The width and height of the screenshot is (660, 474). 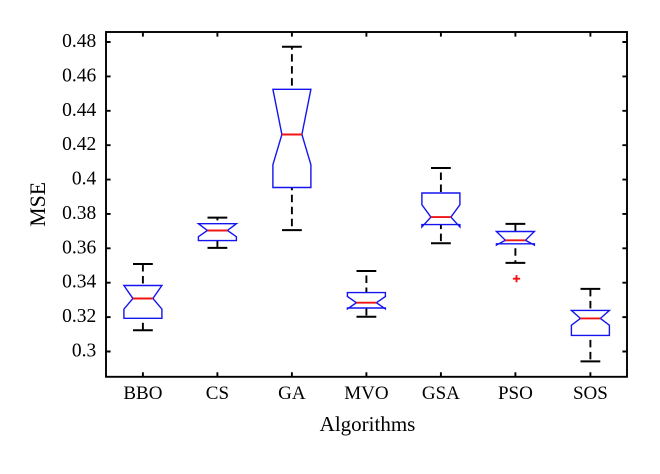 I want to click on svg-text: 0.36, so click(x=79, y=247).